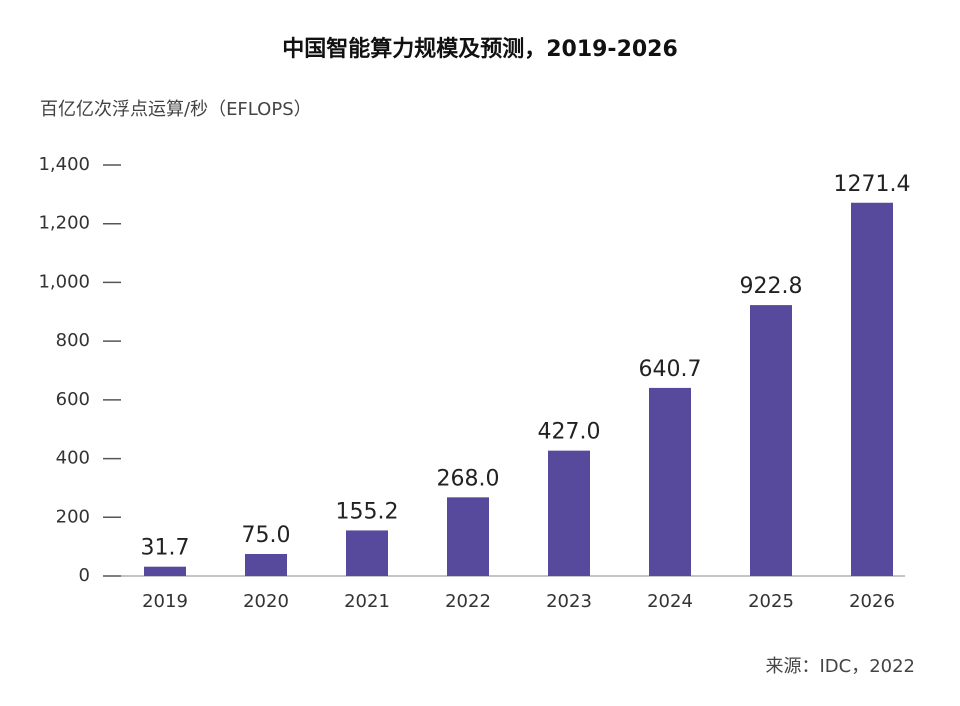 The height and width of the screenshot is (706, 960). I want to click on y-tick-label: 200, so click(73, 516).